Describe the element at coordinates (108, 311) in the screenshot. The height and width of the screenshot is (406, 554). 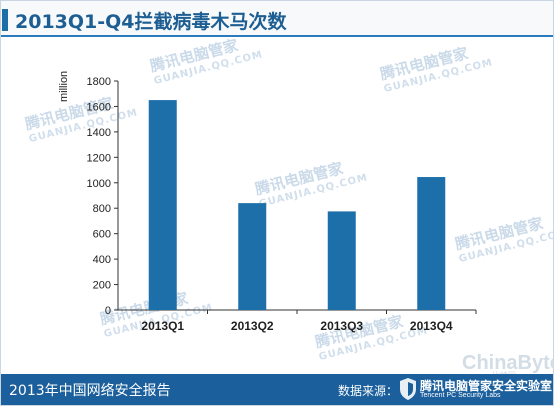
I see `y-tick-label: 0` at that location.